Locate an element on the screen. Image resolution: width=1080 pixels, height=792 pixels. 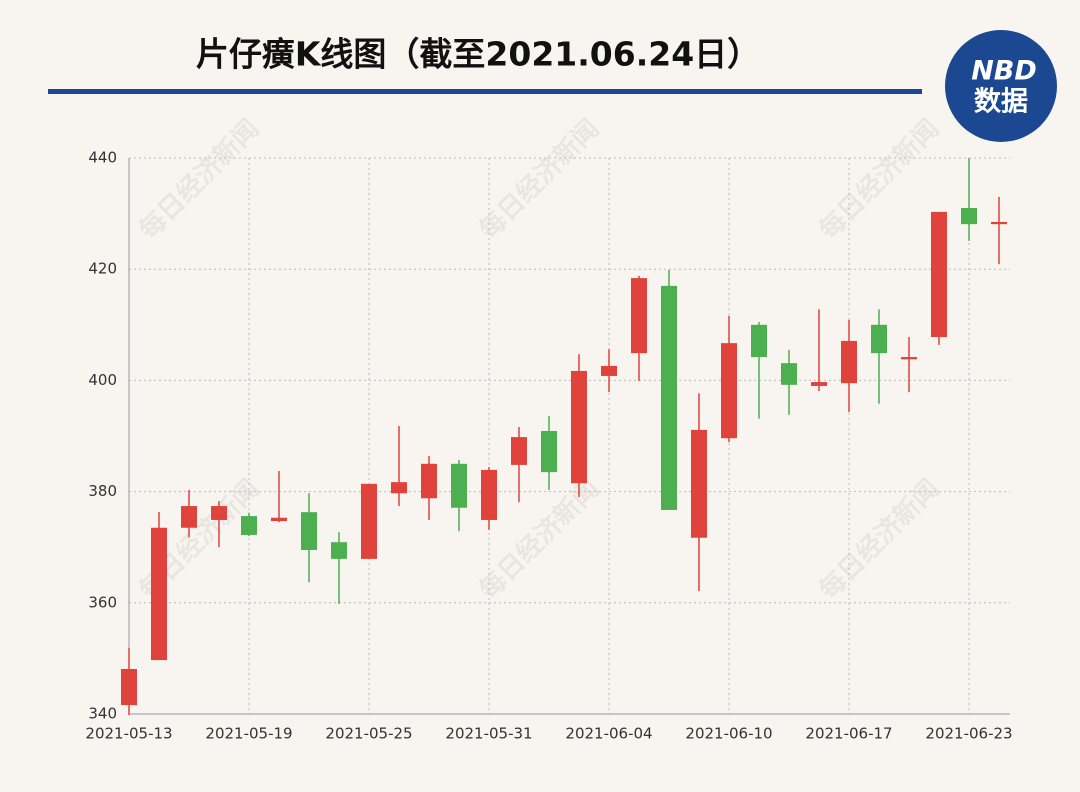
x-tick-label: 2021-06-23 is located at coordinates (968, 734).